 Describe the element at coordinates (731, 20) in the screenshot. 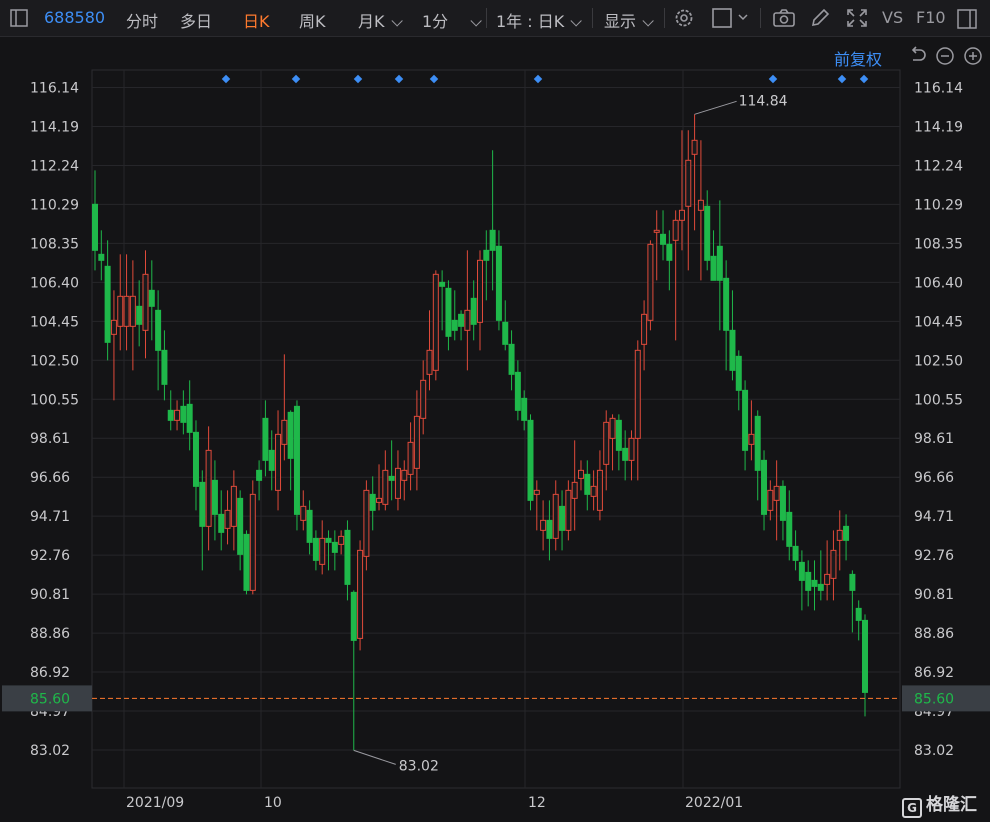

I see `layout-icon` at that location.